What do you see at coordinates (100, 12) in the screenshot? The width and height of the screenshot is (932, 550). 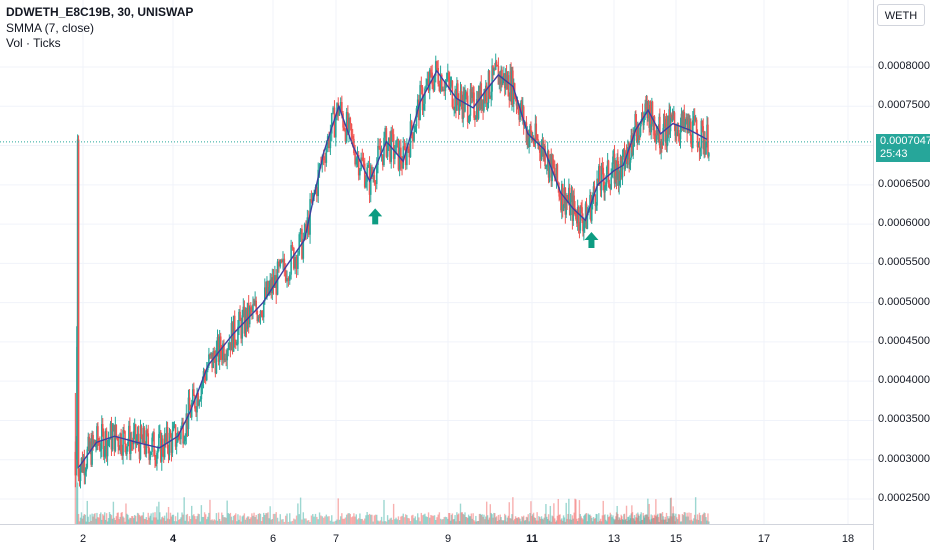 I see `symbol-title: DDWETH_E8C19B, 30, UNISWAP` at bounding box center [100, 12].